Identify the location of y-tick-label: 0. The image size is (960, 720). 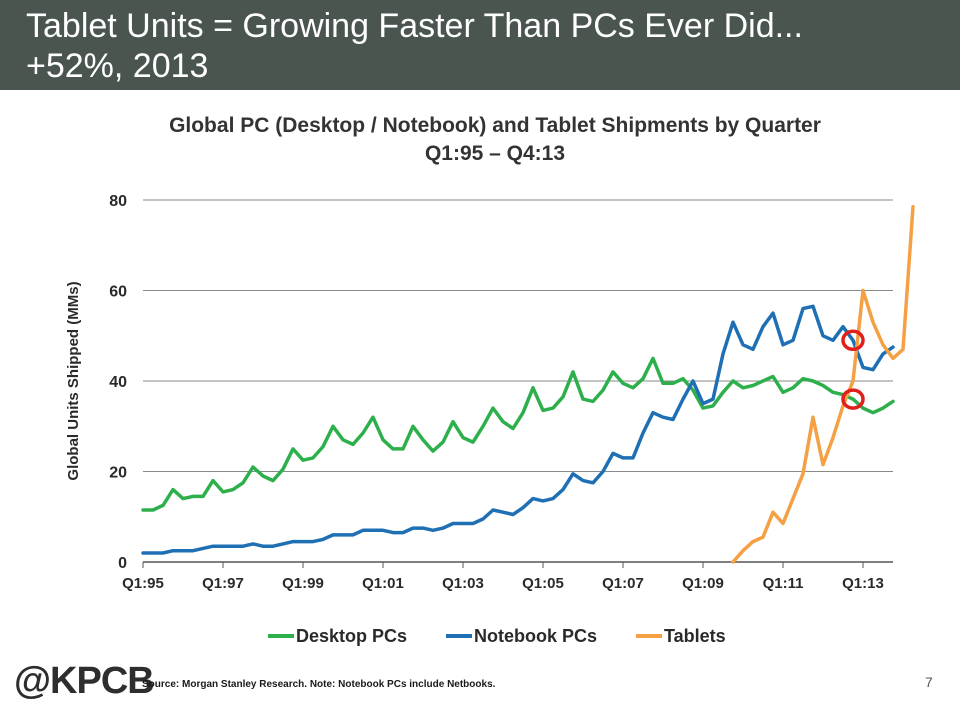
(122, 563).